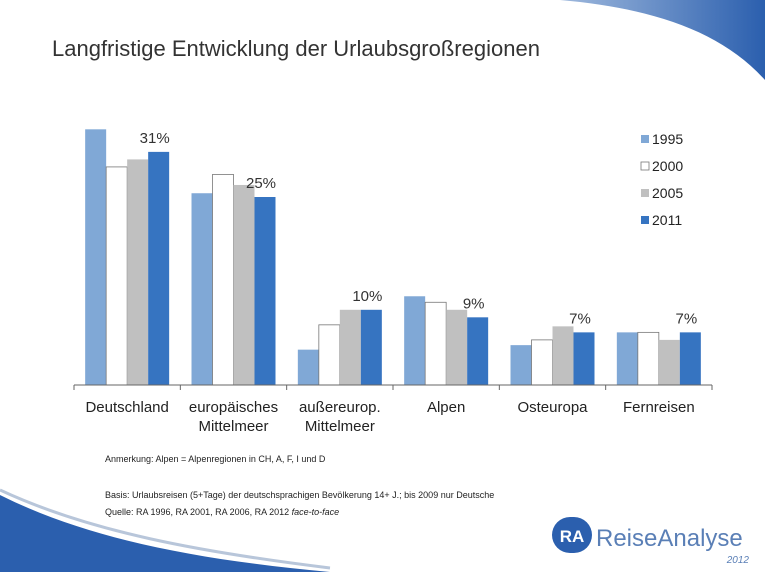 The width and height of the screenshot is (765, 572). What do you see at coordinates (667, 139) in the screenshot?
I see `legend-label: 1995` at bounding box center [667, 139].